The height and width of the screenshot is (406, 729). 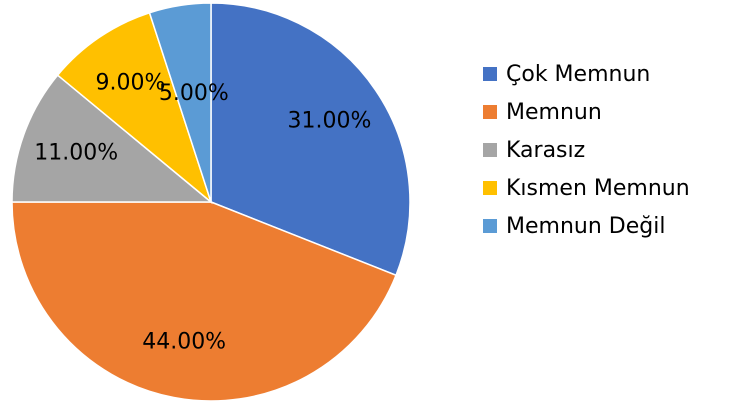 What do you see at coordinates (184, 342) in the screenshot?
I see `data-label: 44.00%` at bounding box center [184, 342].